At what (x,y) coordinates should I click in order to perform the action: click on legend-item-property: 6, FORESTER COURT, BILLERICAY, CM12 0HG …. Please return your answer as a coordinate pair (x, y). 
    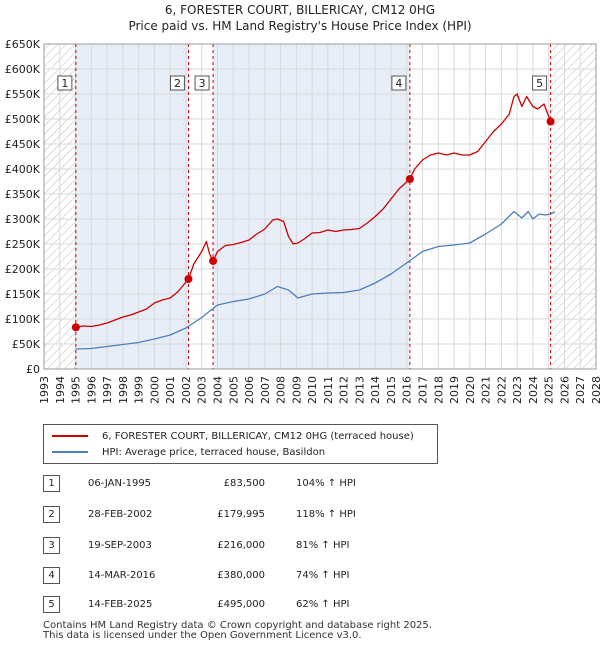
    Looking at the image, I should click on (233, 436).